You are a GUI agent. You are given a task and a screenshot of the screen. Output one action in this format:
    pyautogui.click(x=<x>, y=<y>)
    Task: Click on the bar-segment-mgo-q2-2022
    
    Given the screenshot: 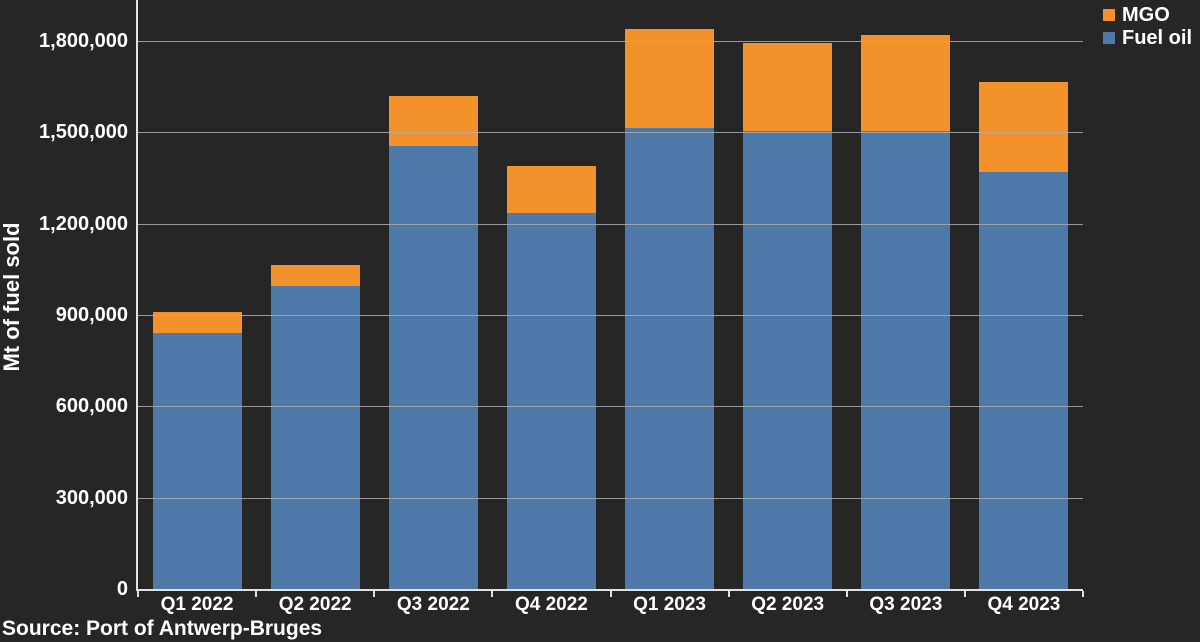 What is the action you would take?
    pyautogui.click(x=315, y=275)
    